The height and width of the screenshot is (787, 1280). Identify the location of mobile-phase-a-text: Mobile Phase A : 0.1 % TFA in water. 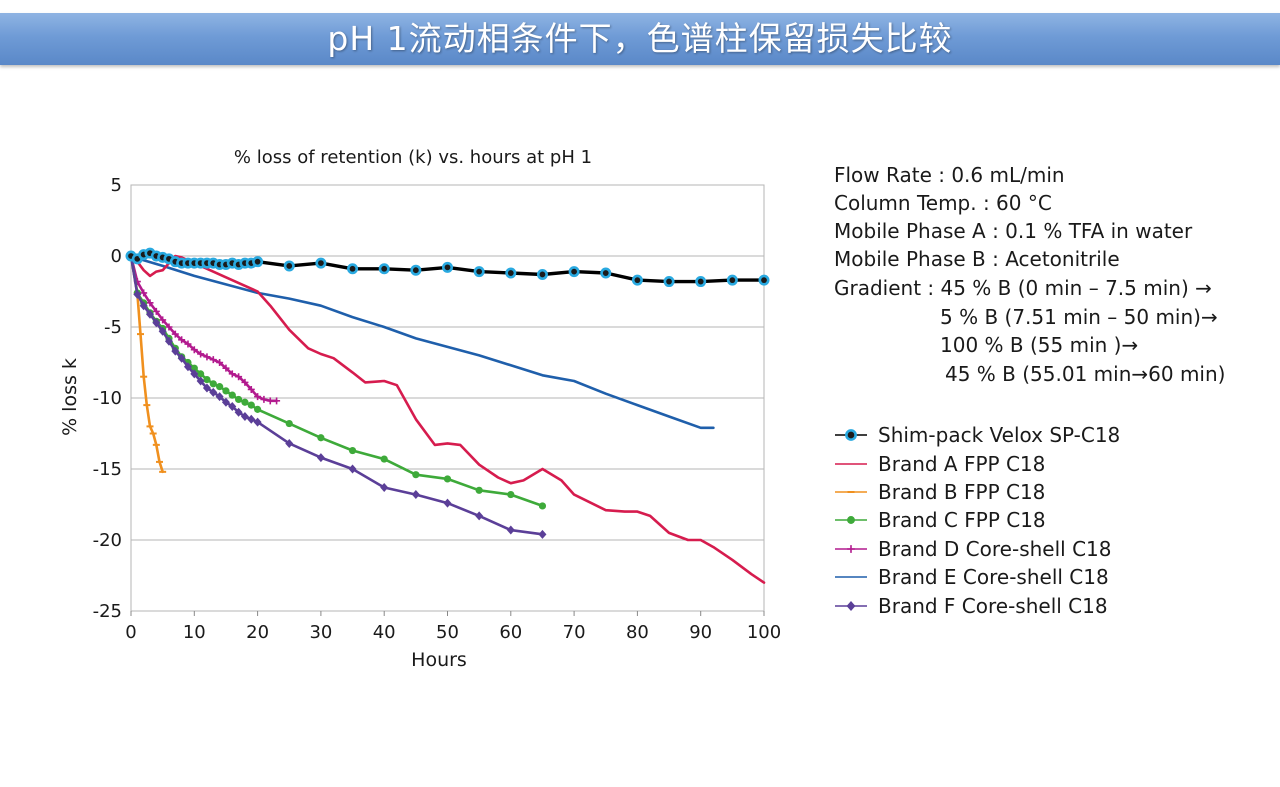
(1013, 231).